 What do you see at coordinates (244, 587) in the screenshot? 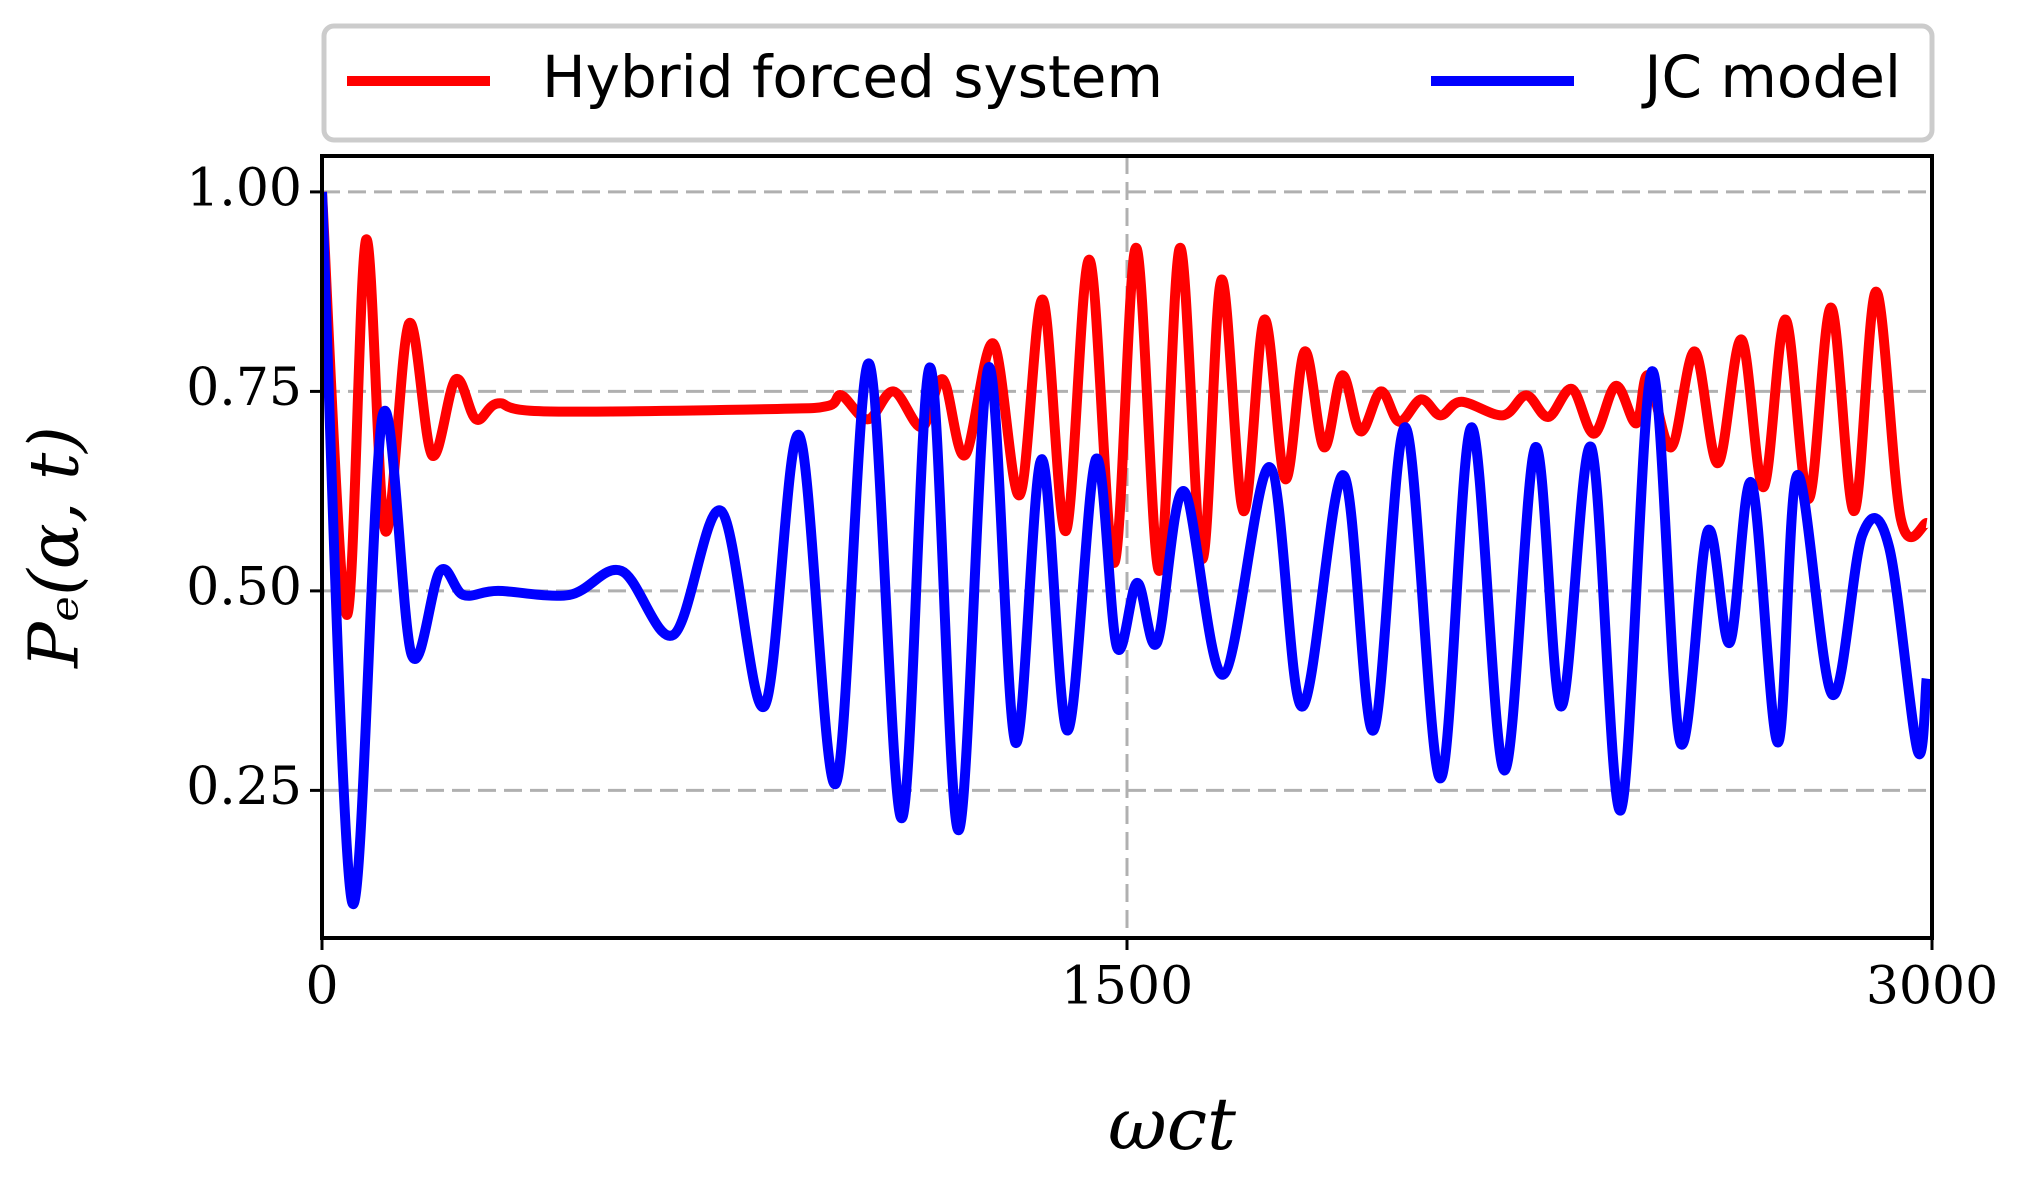
I see `y-tick-label: 0.50` at bounding box center [244, 587].